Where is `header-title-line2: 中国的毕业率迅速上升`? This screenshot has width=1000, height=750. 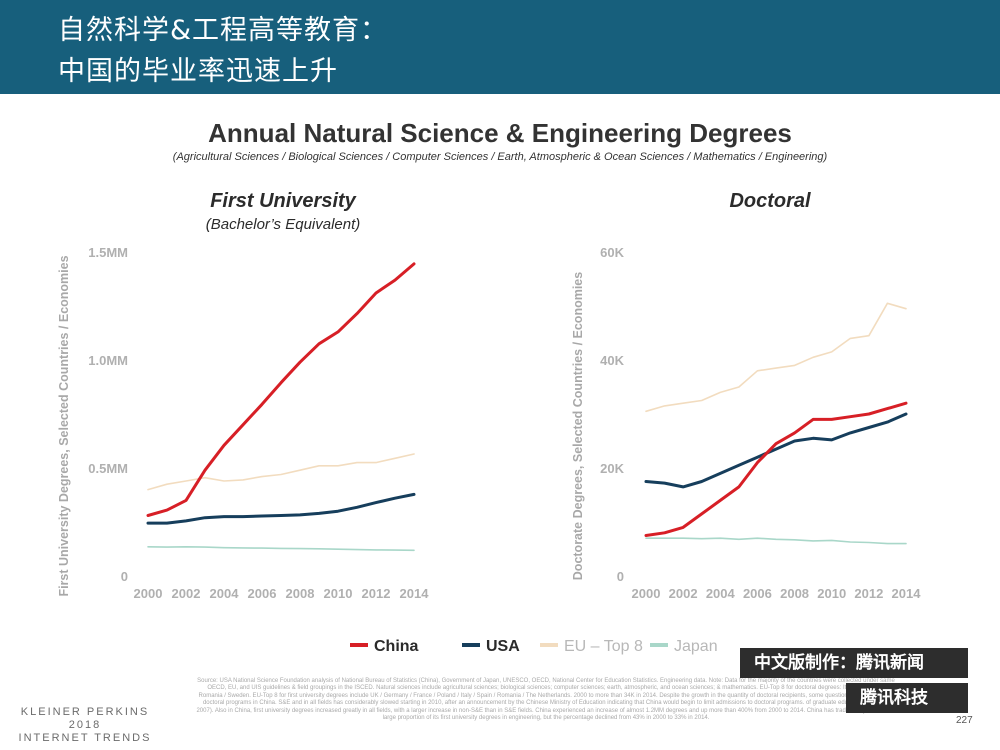 header-title-line2: 中国的毕业率迅速上升 is located at coordinates (198, 71).